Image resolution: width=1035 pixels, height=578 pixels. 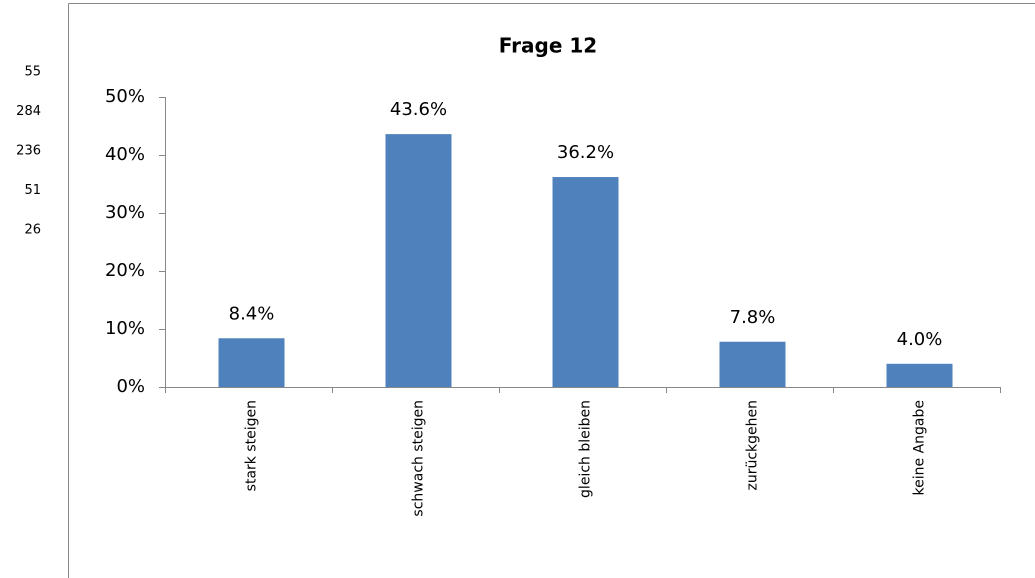 I want to click on y-tick-label: 50%, so click(x=125, y=96).